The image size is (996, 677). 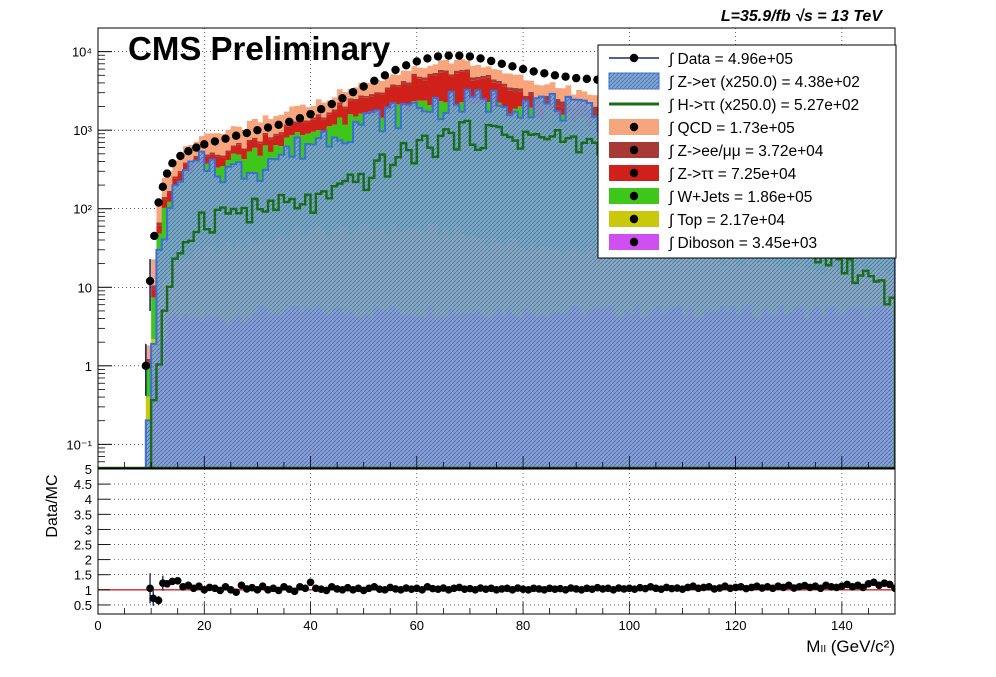 I want to click on main-y-tick-label: 1, so click(x=88, y=366).